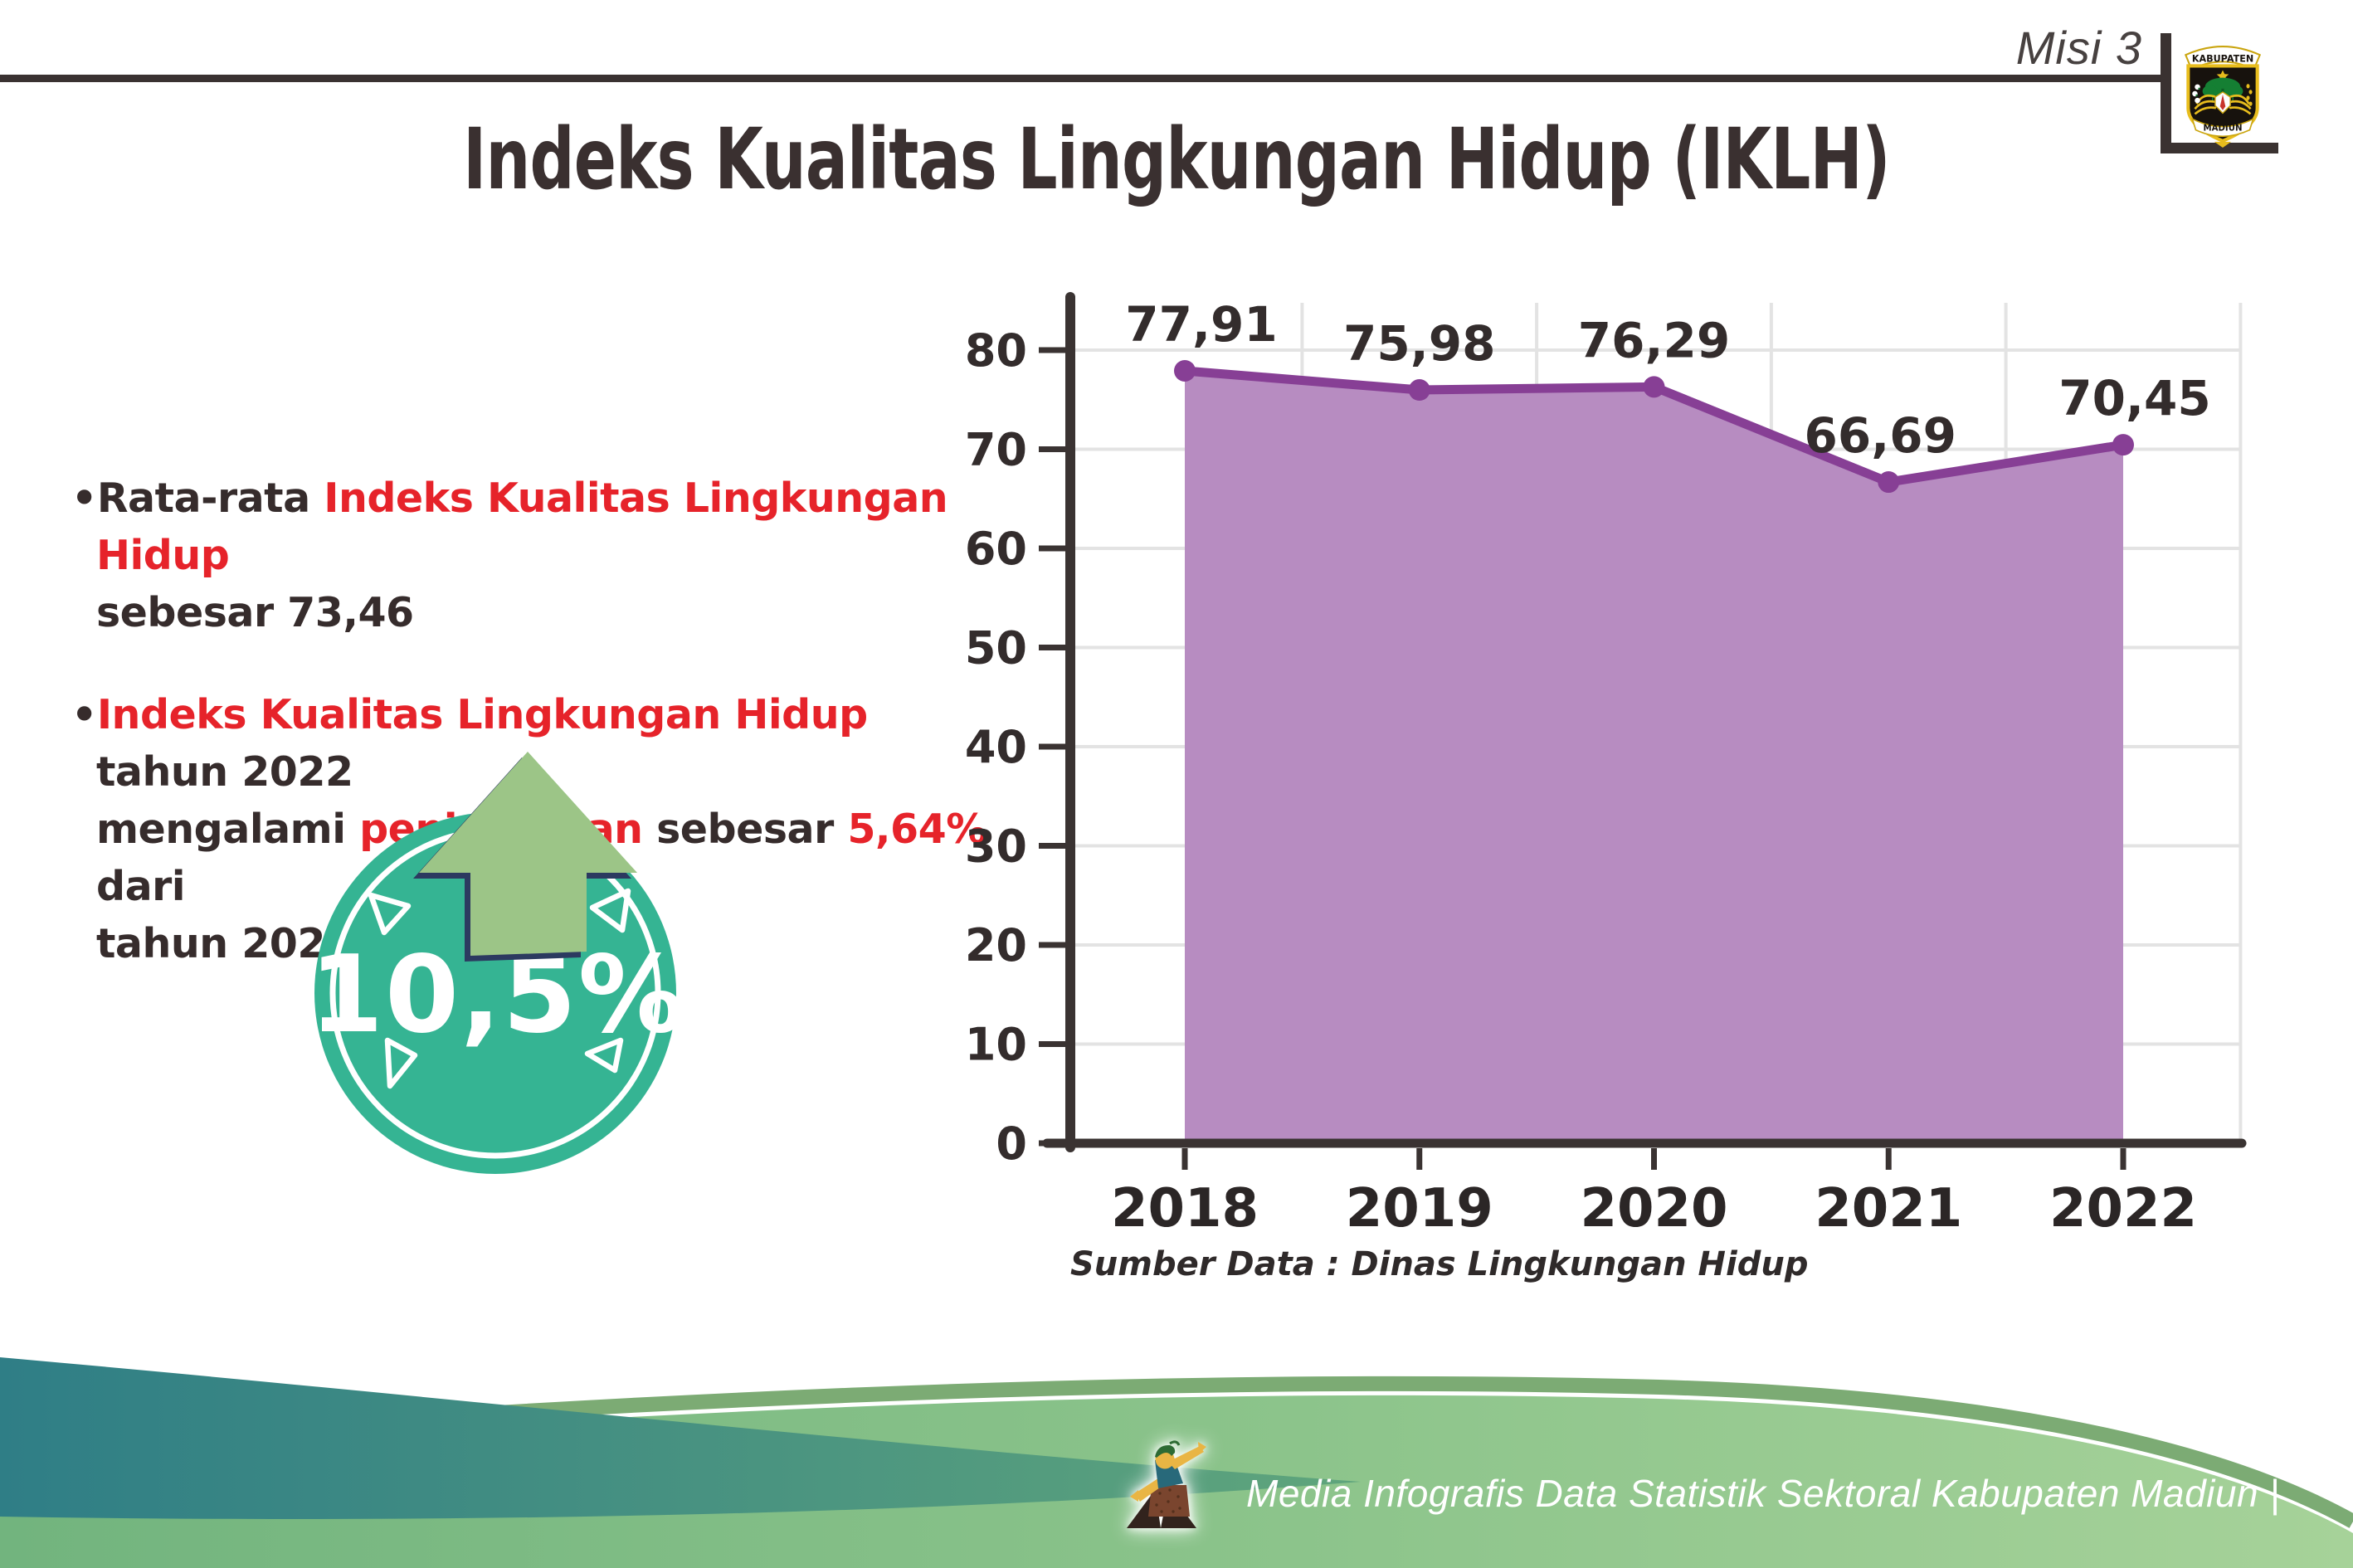 Image resolution: width=2353 pixels, height=1568 pixels. I want to click on text-segment: •Rata-rata, so click(197, 498).